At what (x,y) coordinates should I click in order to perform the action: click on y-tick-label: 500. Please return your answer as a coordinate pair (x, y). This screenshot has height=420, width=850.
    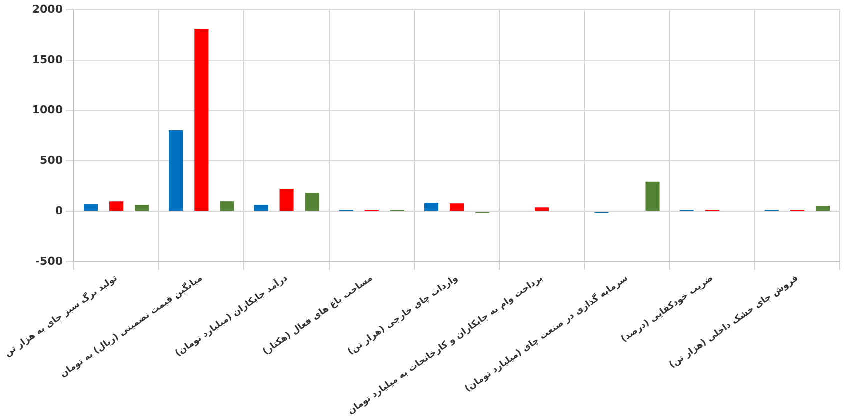
    Looking at the image, I should click on (52, 161).